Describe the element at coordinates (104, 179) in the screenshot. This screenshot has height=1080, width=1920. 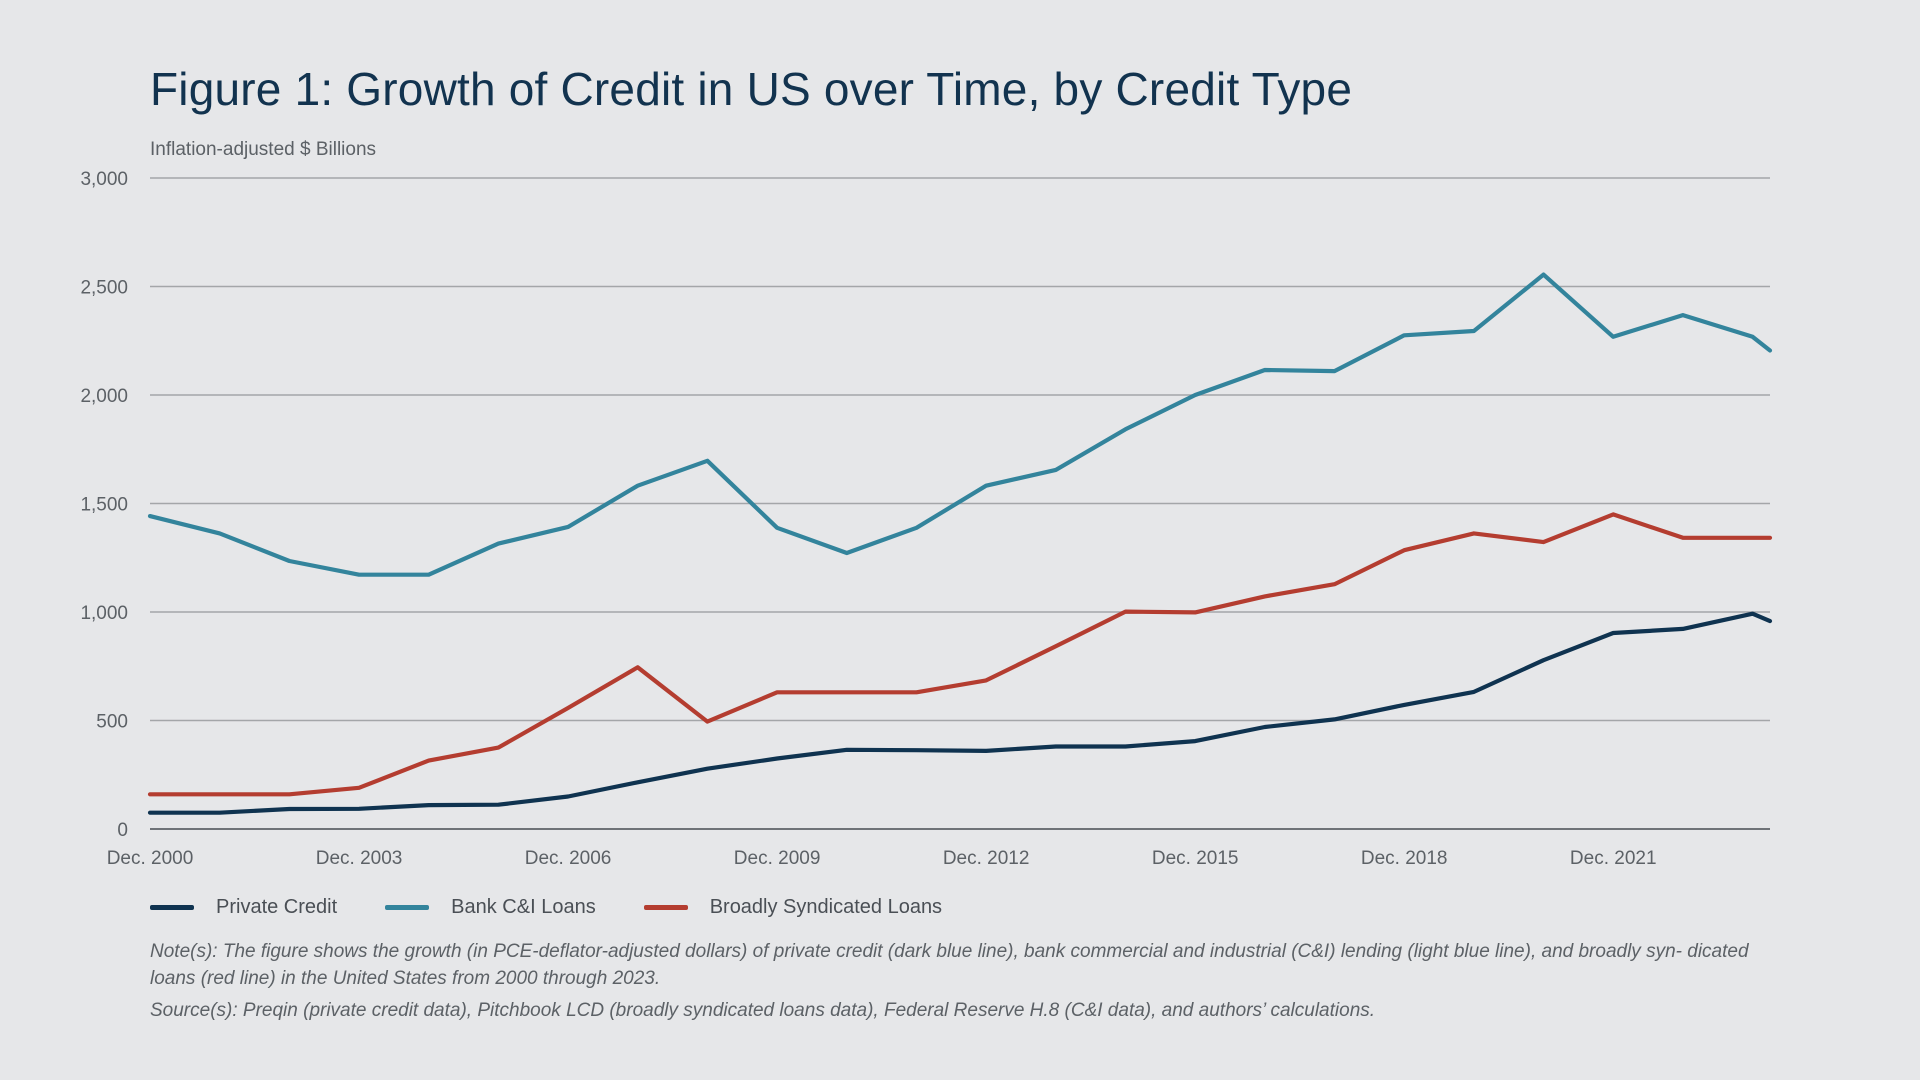
I see `y-tick-label: 3,000` at that location.